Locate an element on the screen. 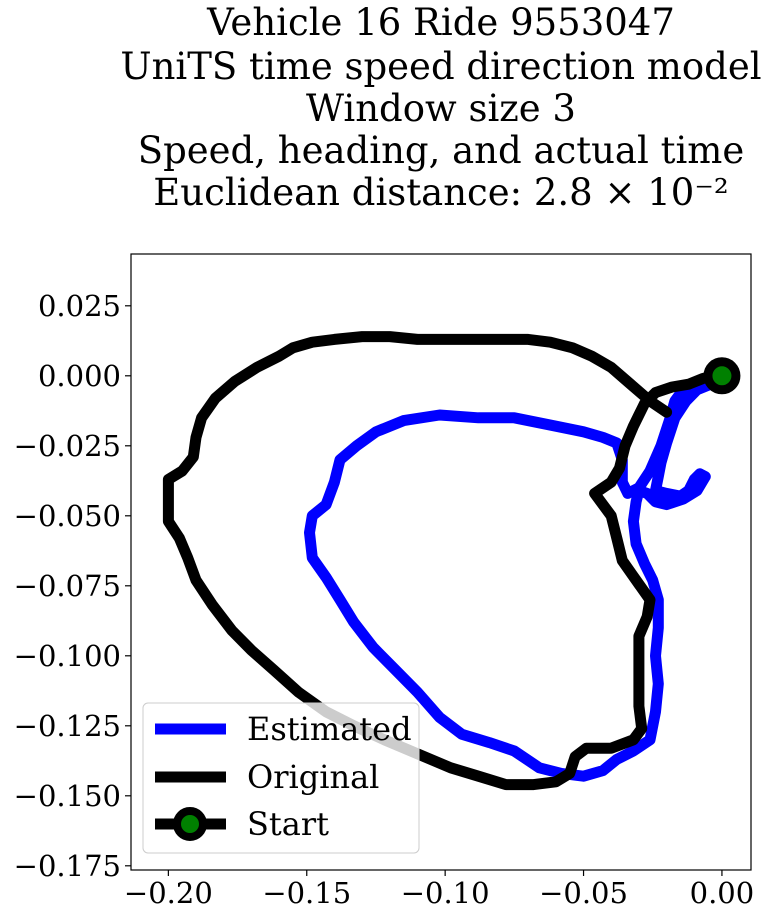 This screenshot has width=773, height=916. y-tick-label: −0.175 is located at coordinates (67, 866).